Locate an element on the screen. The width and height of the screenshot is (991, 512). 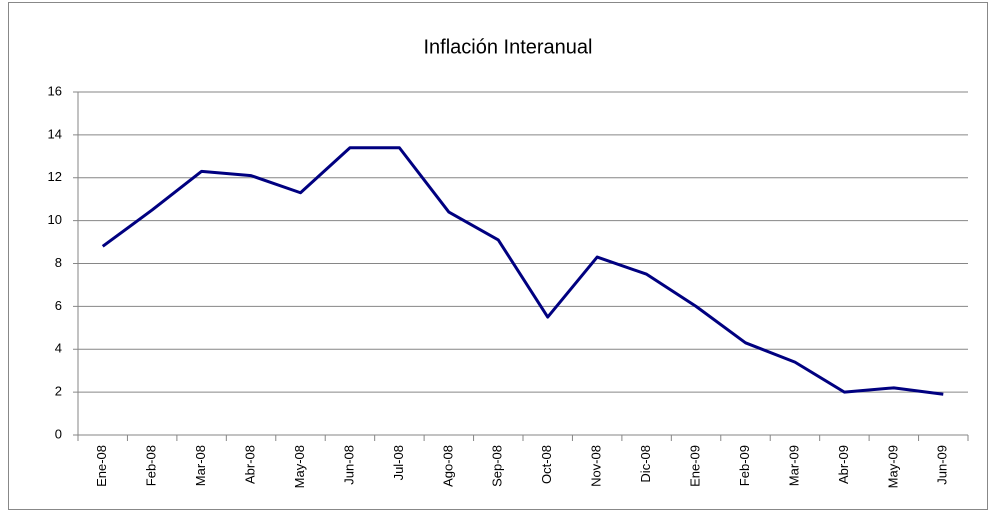
x-tick-label: Sep-08 is located at coordinates (497, 466).